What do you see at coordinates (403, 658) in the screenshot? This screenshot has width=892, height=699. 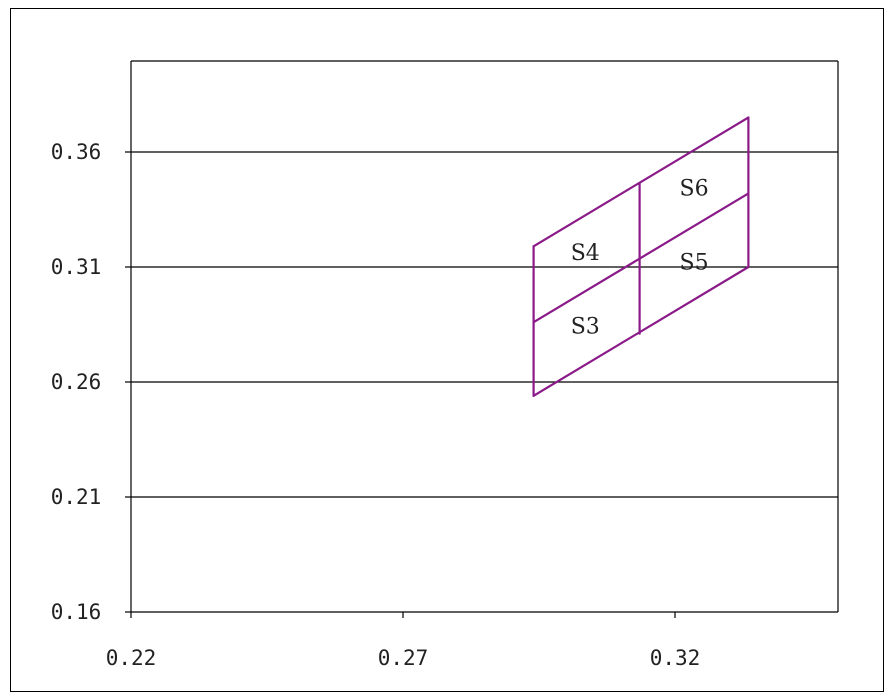 I see `x-tick-label: 0.27` at bounding box center [403, 658].